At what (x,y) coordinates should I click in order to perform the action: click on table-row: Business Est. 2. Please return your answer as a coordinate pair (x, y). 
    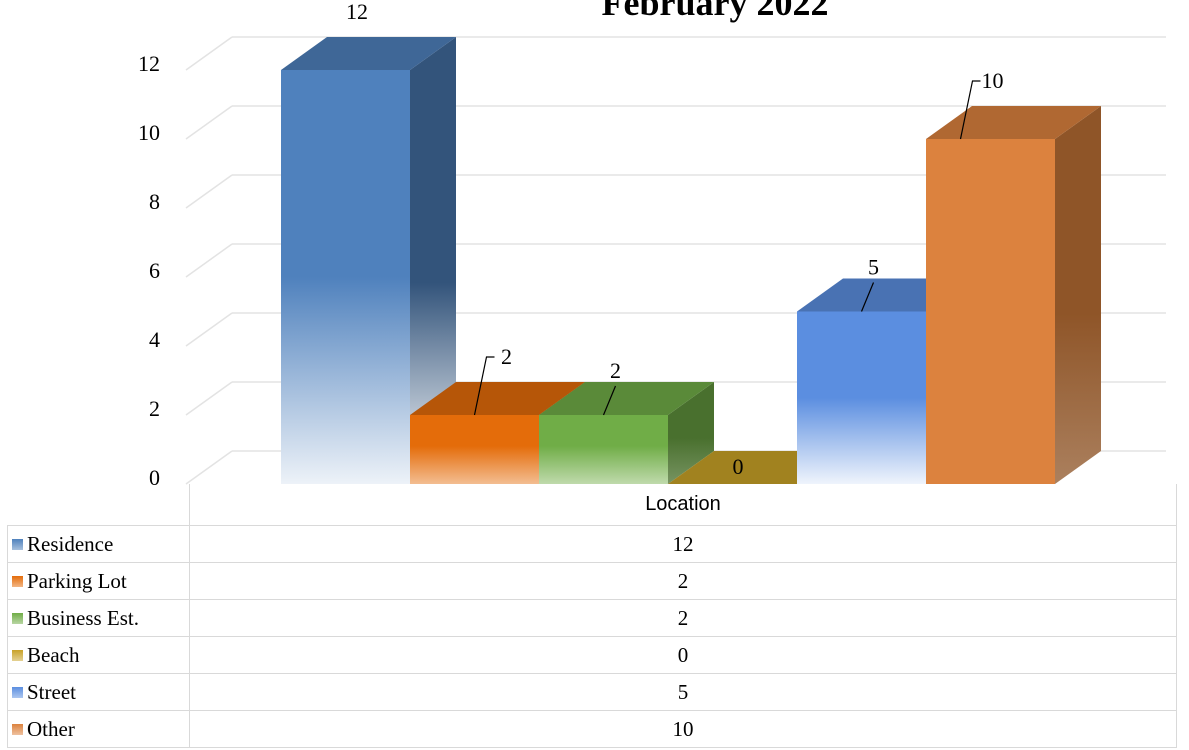
    Looking at the image, I should click on (592, 618).